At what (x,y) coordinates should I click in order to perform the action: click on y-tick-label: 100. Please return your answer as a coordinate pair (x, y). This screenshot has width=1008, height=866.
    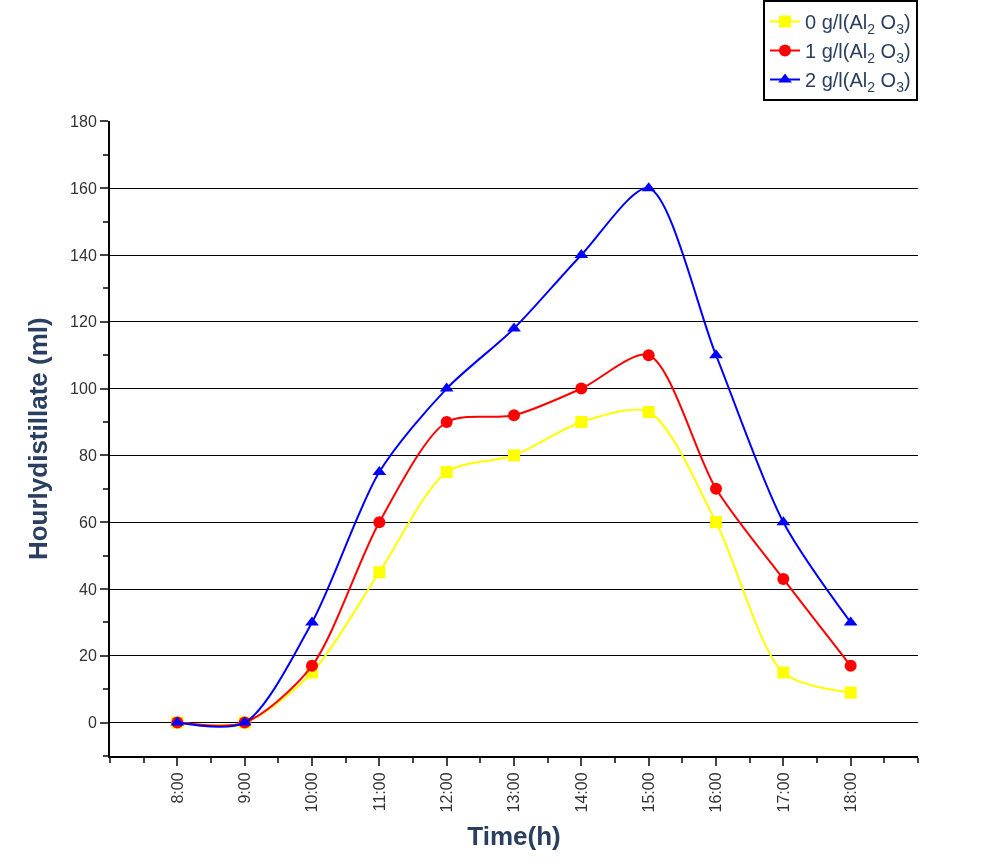
    Looking at the image, I should click on (83, 389).